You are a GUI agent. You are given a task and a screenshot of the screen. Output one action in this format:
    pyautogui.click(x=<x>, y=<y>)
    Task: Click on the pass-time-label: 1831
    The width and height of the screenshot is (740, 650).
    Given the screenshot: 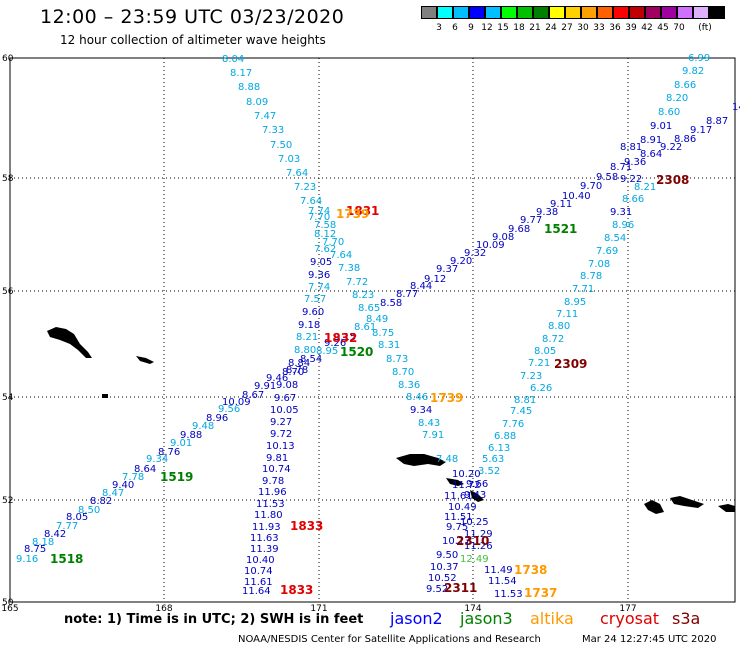 What is the action you would take?
    pyautogui.click(x=362, y=211)
    